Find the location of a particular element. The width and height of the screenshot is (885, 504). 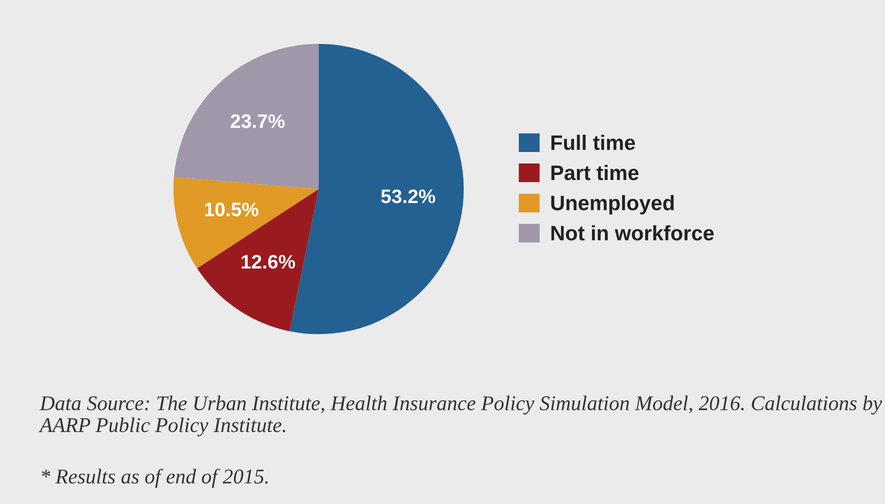

text: * Results as of end of 2015. is located at coordinates (155, 478).